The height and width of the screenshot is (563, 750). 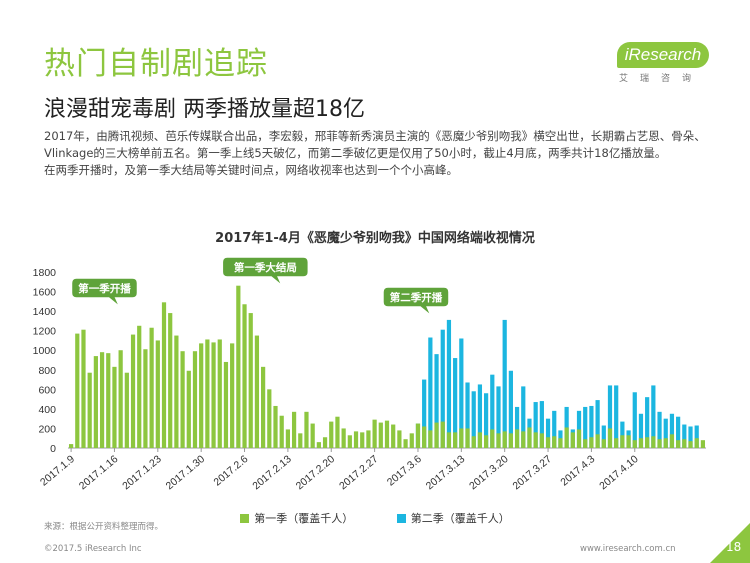 What do you see at coordinates (57, 471) in the screenshot?
I see `x-tick-label: 2017.1.9` at bounding box center [57, 471].